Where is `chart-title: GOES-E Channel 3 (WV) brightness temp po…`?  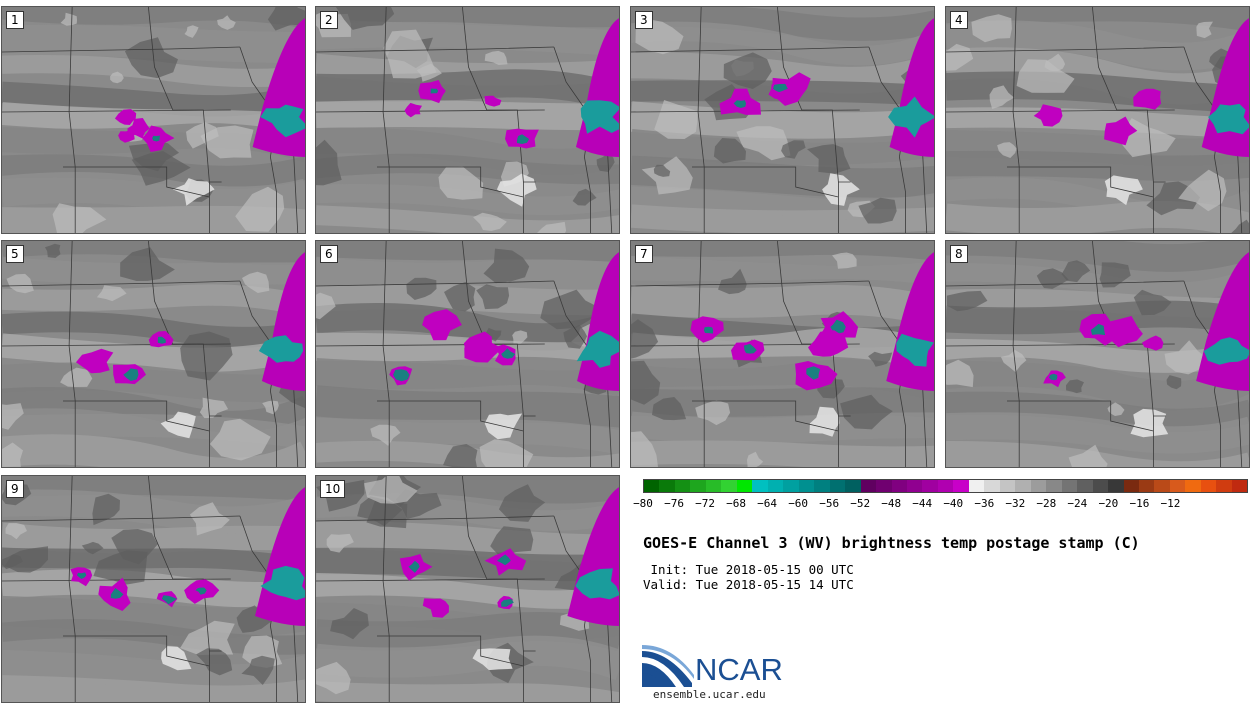
chart-title: GOES-E Channel 3 (WV) brightness temp po… is located at coordinates (891, 543).